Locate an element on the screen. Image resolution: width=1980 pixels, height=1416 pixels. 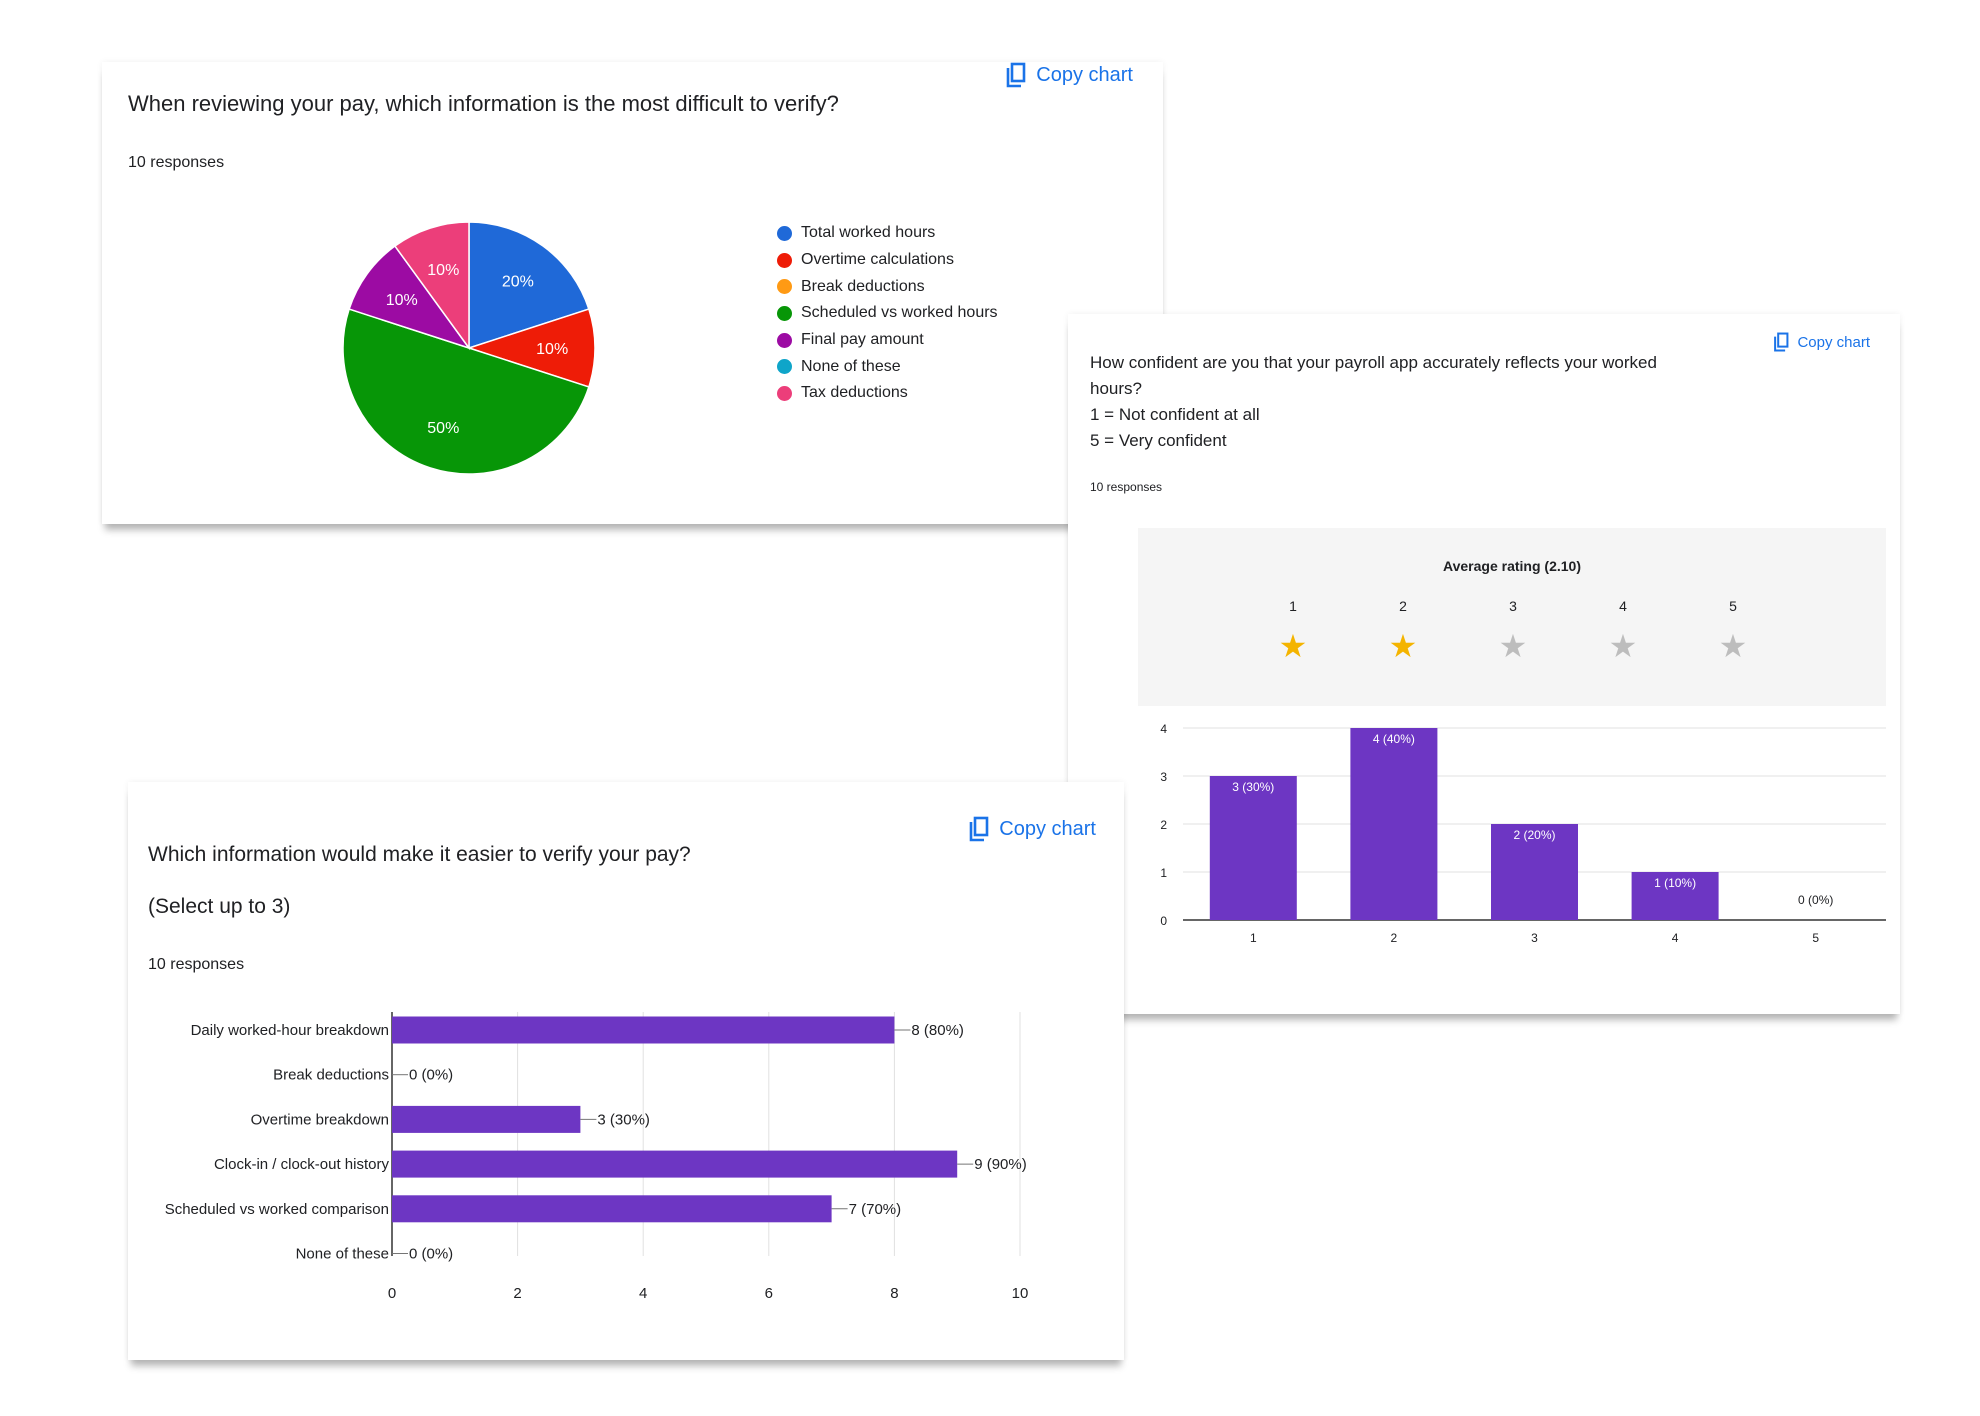
category-label: Daily worked-hour breakdown is located at coordinates (290, 1030).